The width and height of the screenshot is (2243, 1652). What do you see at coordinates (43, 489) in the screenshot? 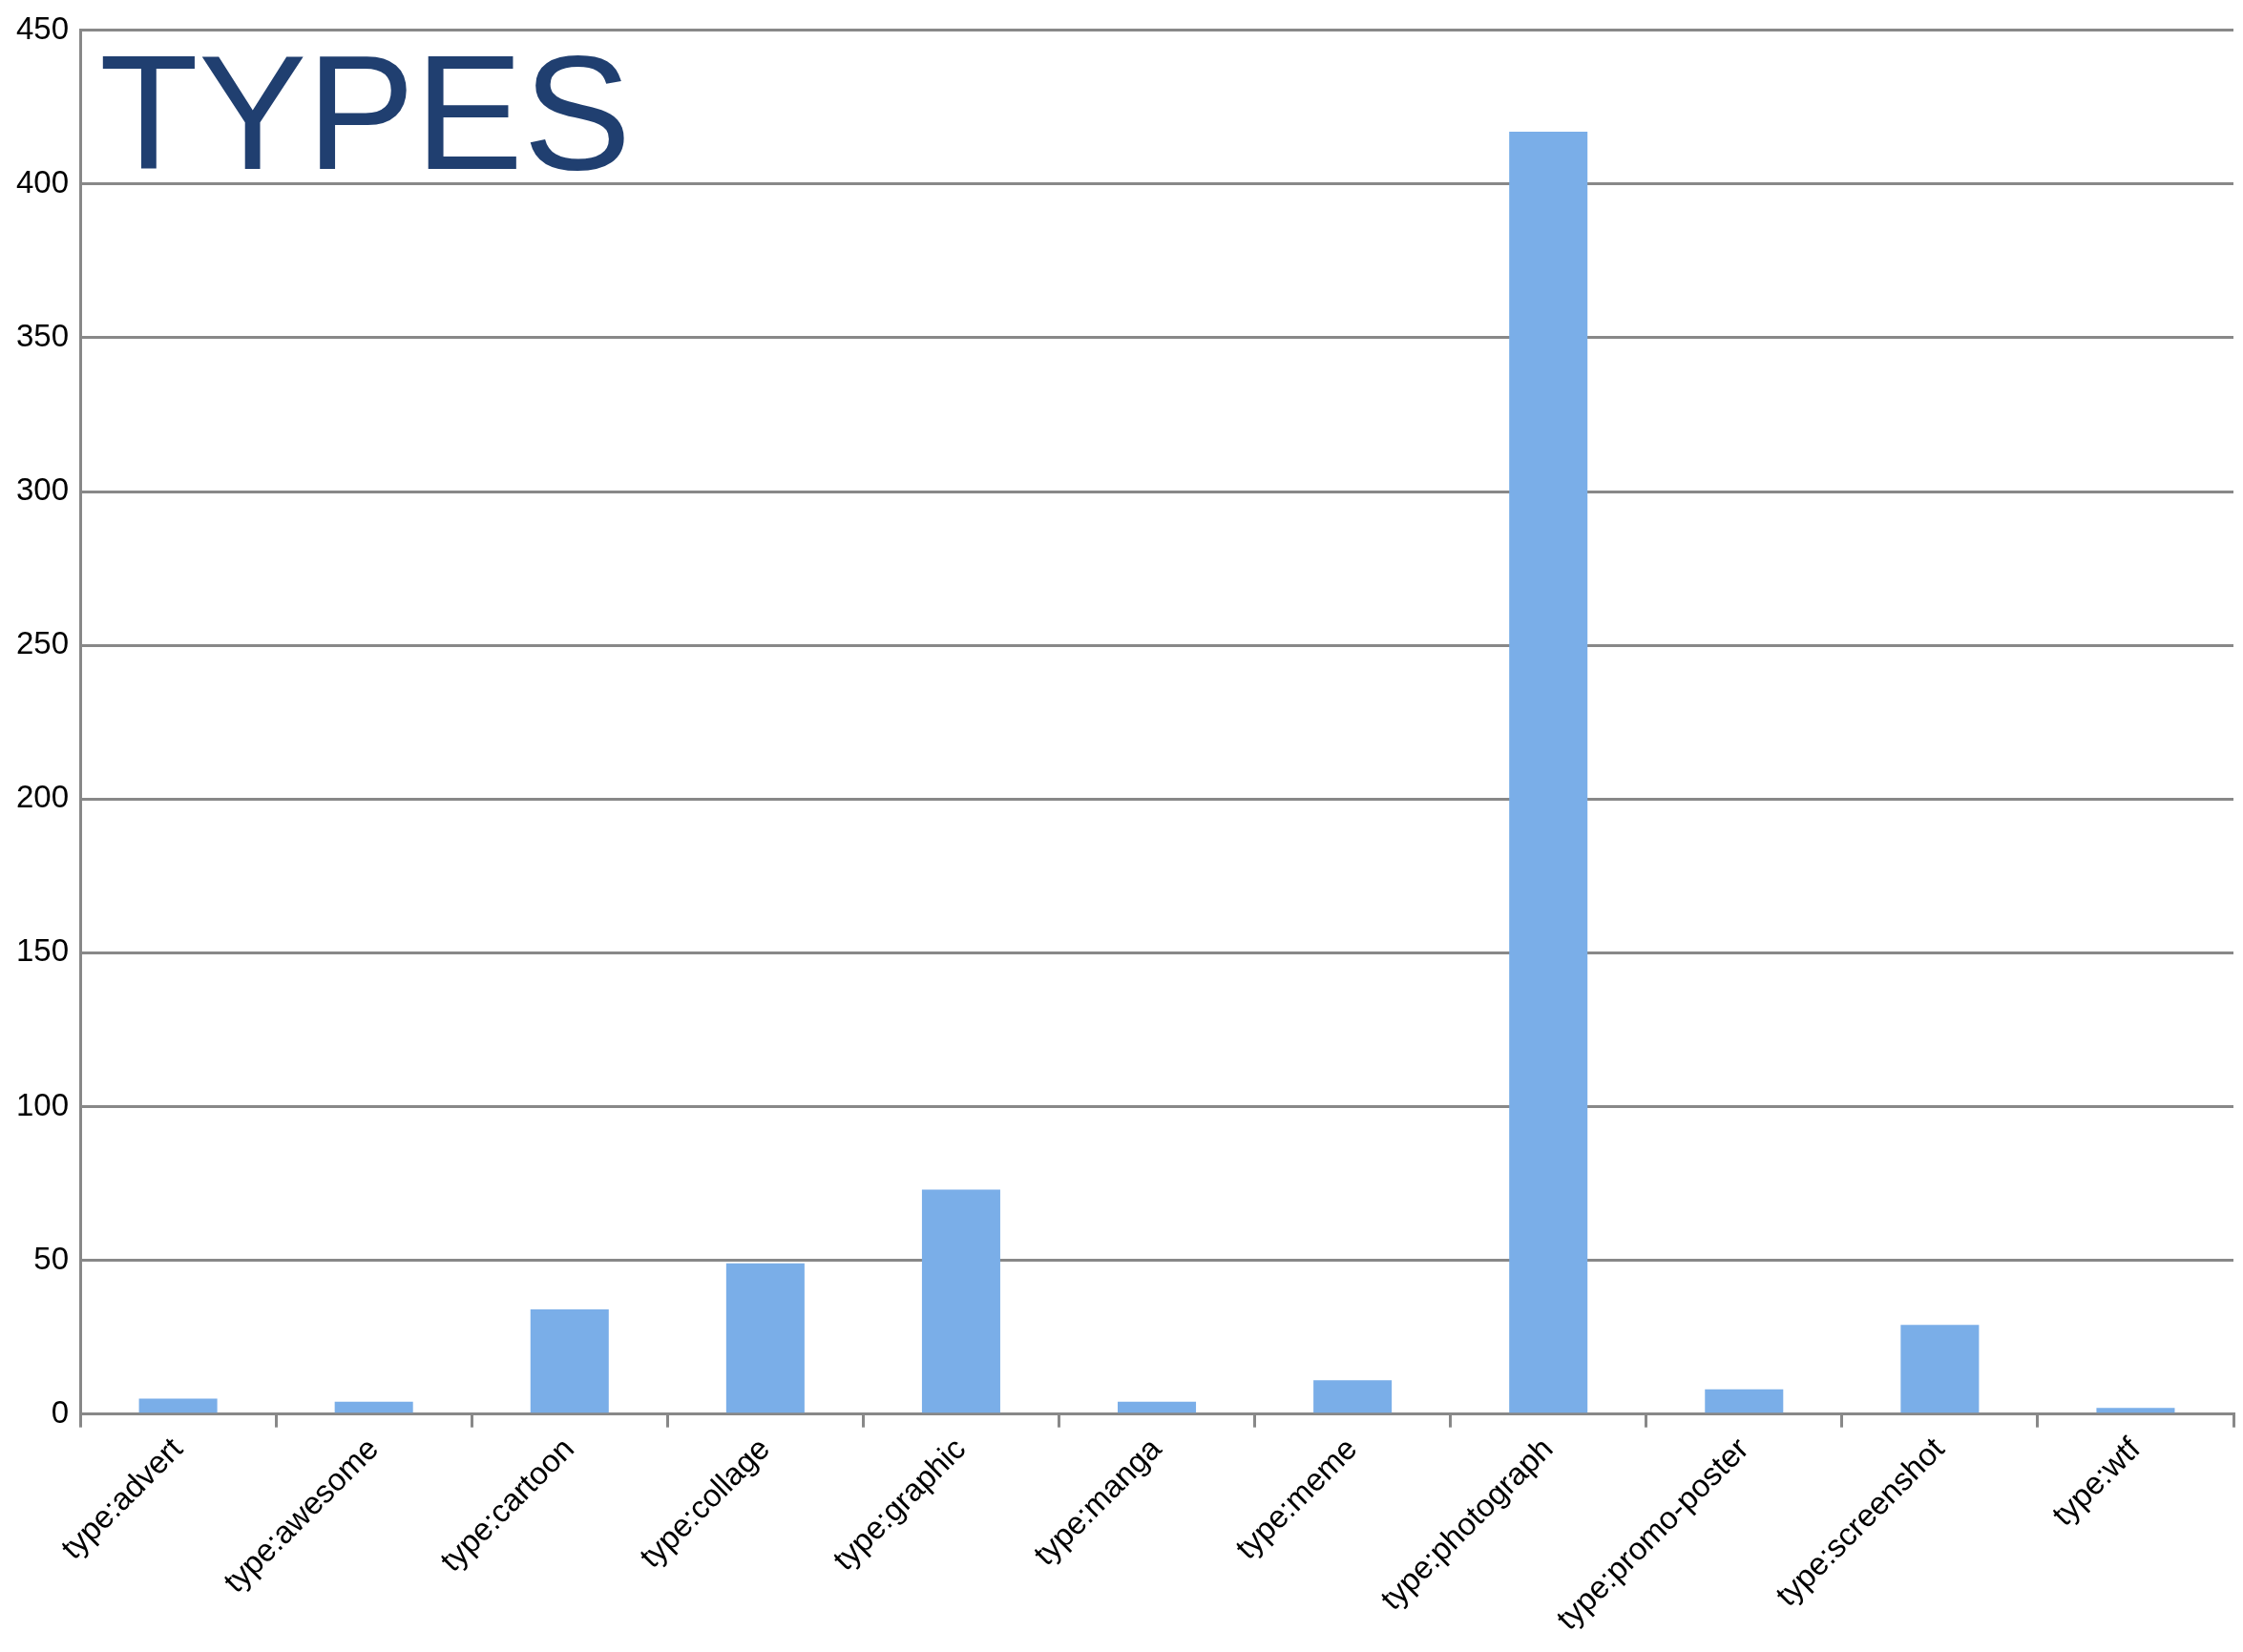
I see `y-tick-label: 300` at bounding box center [43, 489].